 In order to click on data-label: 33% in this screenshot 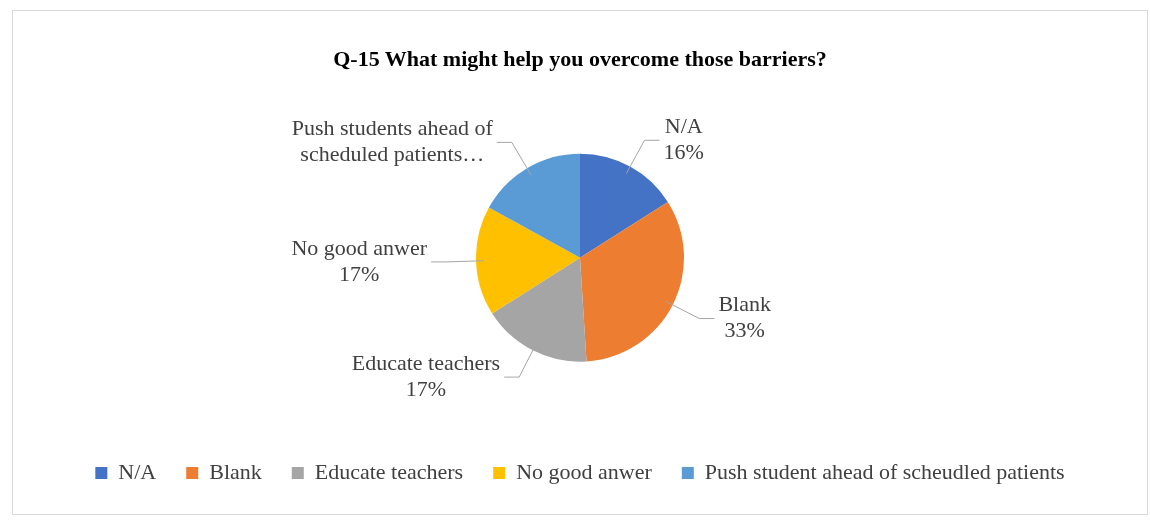, I will do `click(744, 330)`.